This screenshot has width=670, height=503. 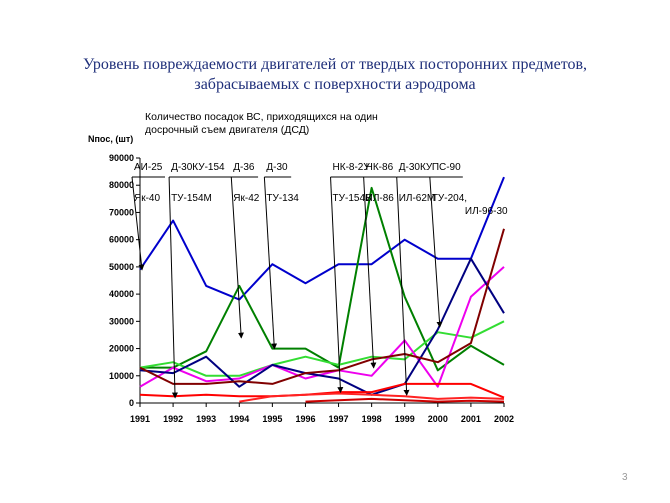 What do you see at coordinates (244, 167) in the screenshot?
I see `annotation-top-label: Д-36` at bounding box center [244, 167].